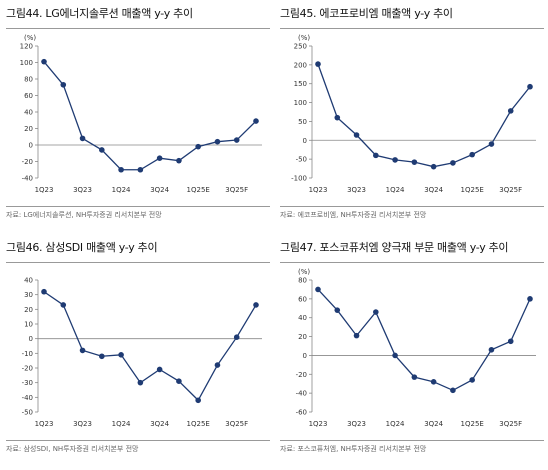 The image size is (548, 470). What do you see at coordinates (26, 63) in the screenshot?
I see `y-tick-label: 100` at bounding box center [26, 63].